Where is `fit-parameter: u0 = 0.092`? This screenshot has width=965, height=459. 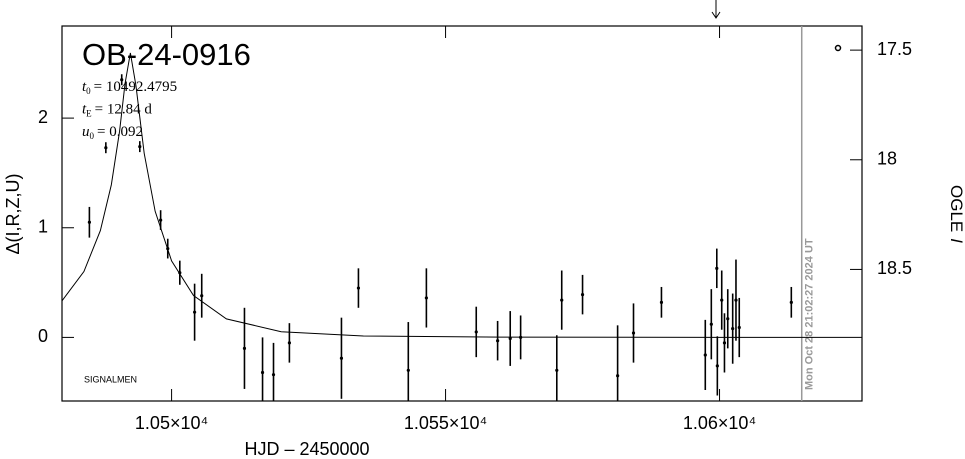 fit-parameter: u0 = 0.092 is located at coordinates (112, 132).